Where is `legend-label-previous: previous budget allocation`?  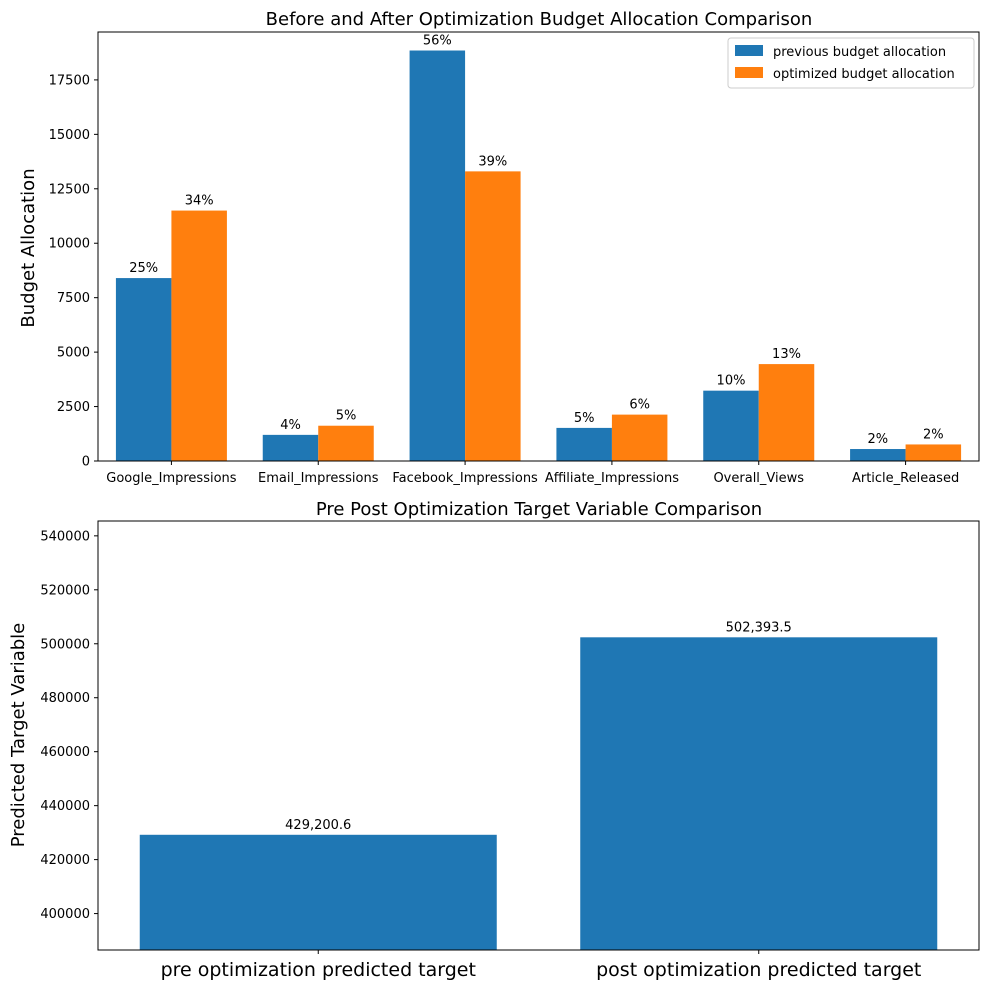 legend-label-previous: previous budget allocation is located at coordinates (859, 52).